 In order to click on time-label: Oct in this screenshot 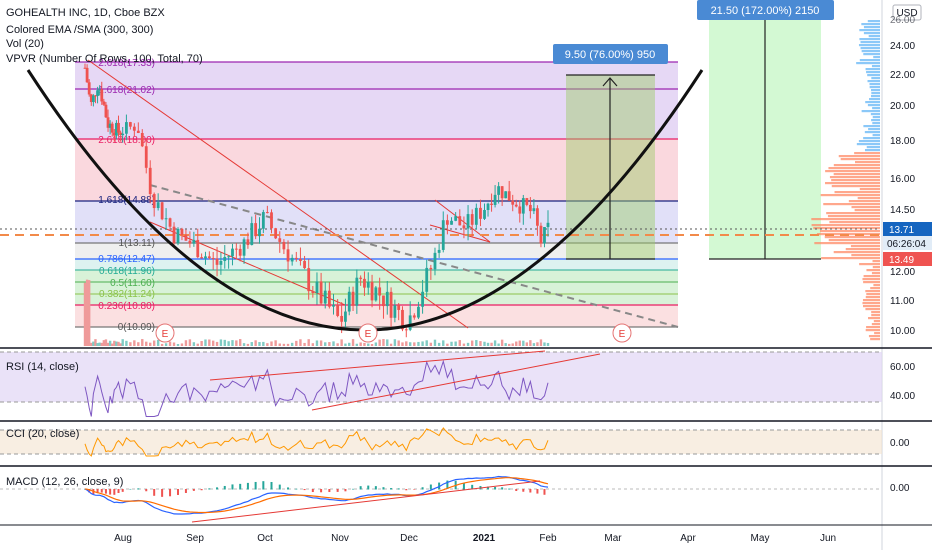, I will do `click(265, 538)`.